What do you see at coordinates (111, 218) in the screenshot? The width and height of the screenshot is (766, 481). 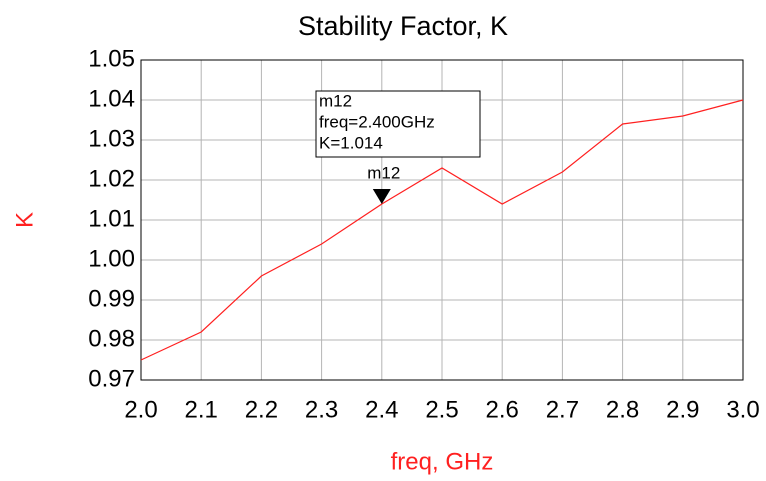 I see `y-tick-label: 1.01` at bounding box center [111, 218].